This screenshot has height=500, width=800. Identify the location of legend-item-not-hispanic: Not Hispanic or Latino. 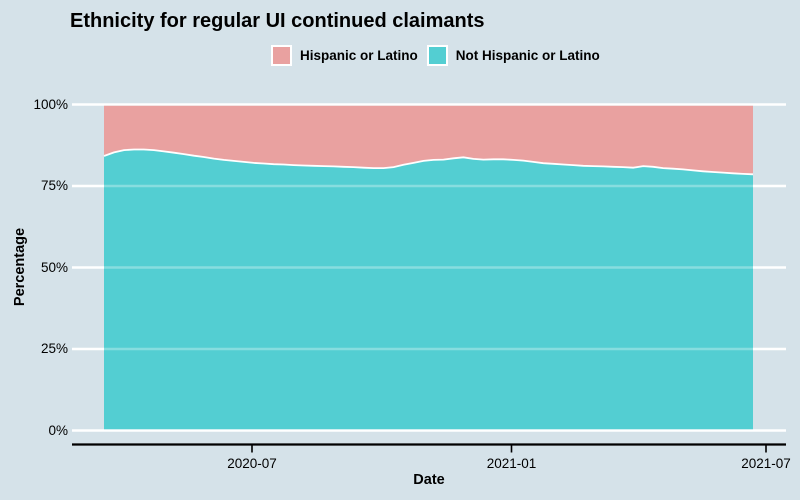
(513, 55).